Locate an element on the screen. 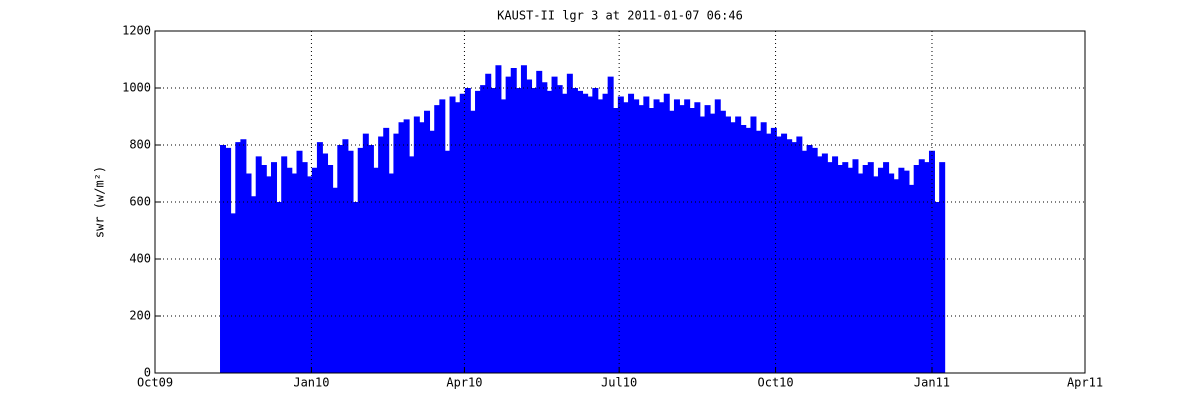  x-tick-label: Jan11 is located at coordinates (932, 383).